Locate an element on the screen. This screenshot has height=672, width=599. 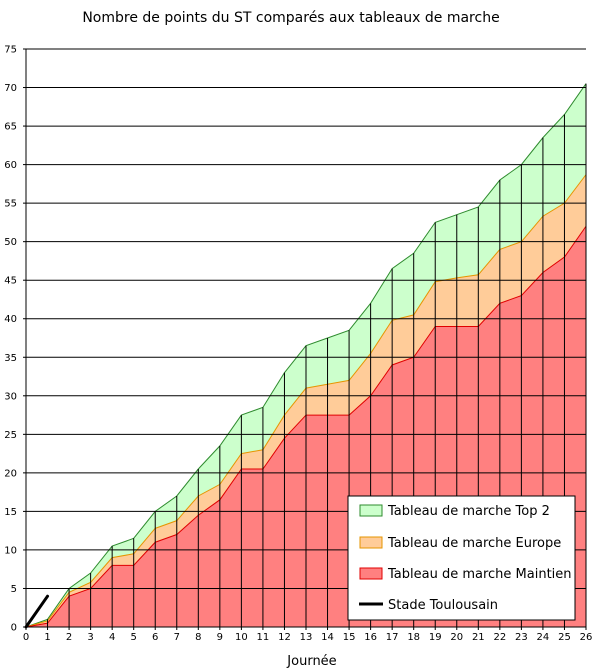
legend-label-maintien: Tableau de marche Maintien is located at coordinates (479, 574).